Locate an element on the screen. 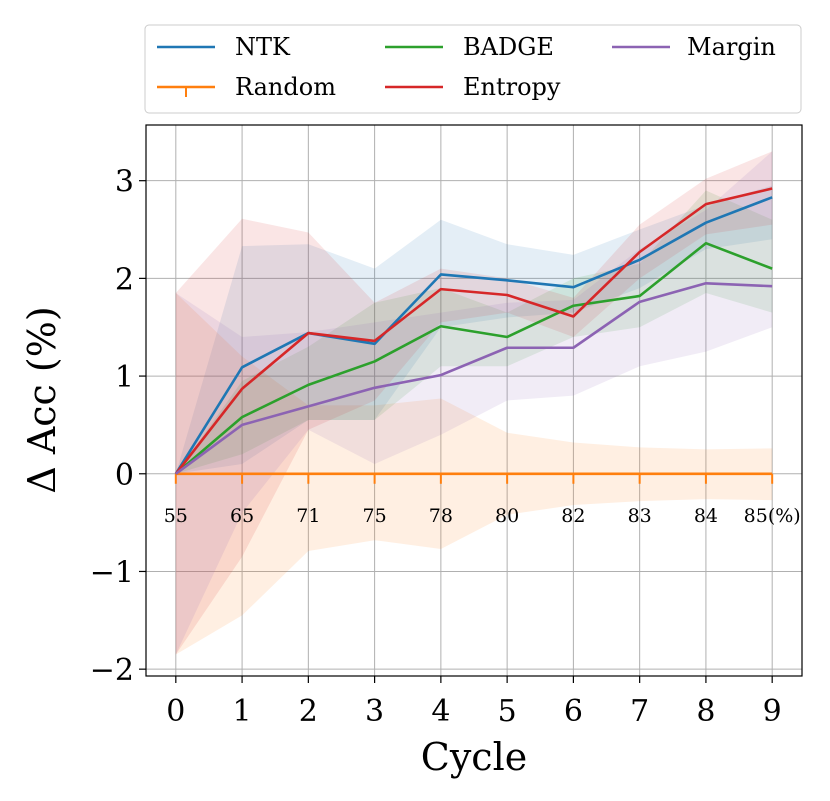  legend-entry-badge: BADGE is located at coordinates (469, 47).